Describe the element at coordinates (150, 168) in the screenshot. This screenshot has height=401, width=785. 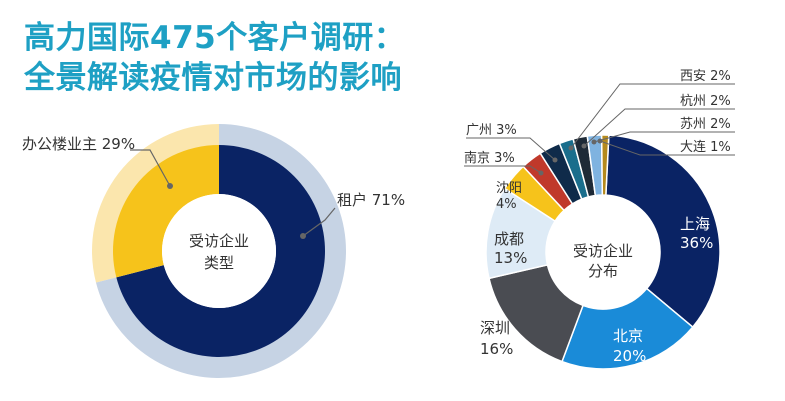
I see `leader-line-owner` at that location.